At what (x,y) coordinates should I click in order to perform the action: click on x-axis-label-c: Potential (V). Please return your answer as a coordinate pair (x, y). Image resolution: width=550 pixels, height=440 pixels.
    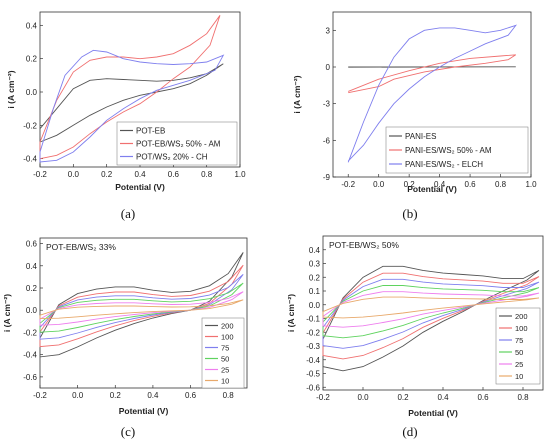
    Looking at the image, I should click on (144, 411).